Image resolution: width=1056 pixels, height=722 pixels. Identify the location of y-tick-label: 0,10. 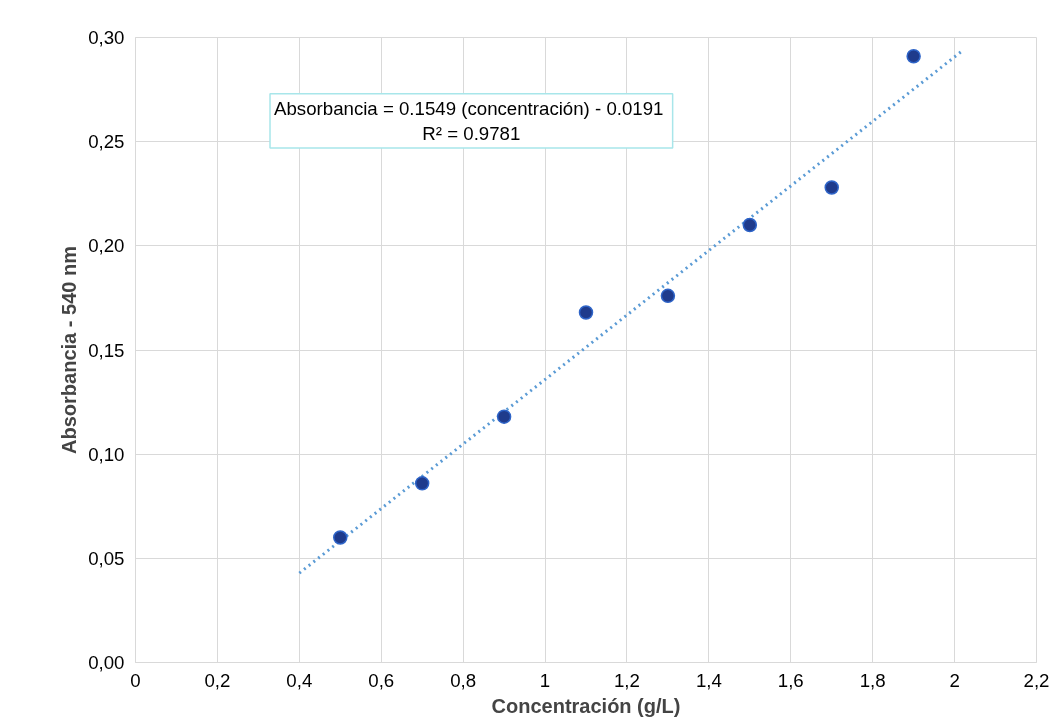
(106, 454).